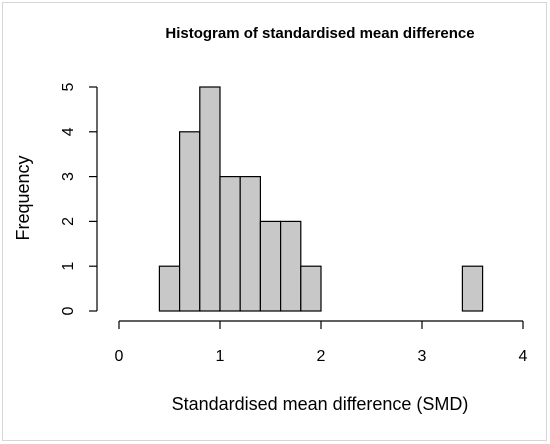  I want to click on y-axis: 0 1 2 3 4 5, so click(79, 198).